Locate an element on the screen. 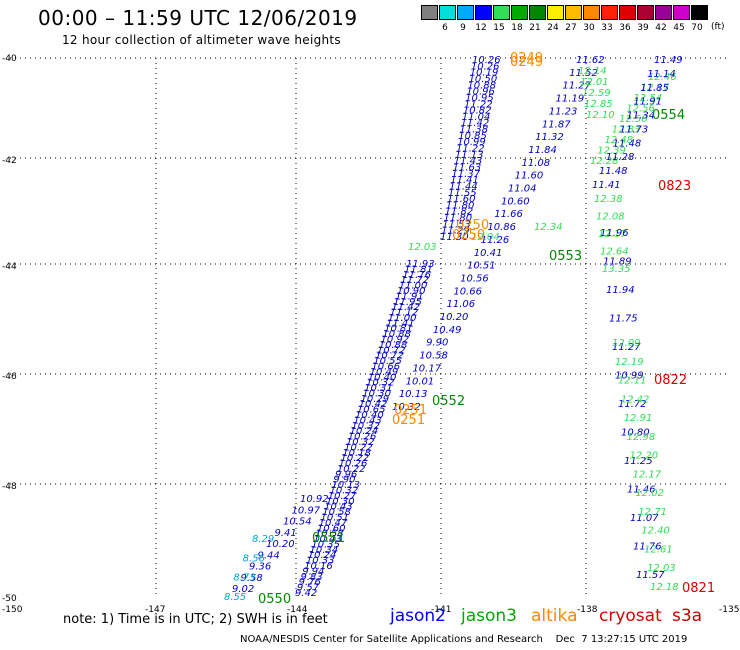 The image size is (740, 650). pass-time-label: 0250 is located at coordinates (472, 225).